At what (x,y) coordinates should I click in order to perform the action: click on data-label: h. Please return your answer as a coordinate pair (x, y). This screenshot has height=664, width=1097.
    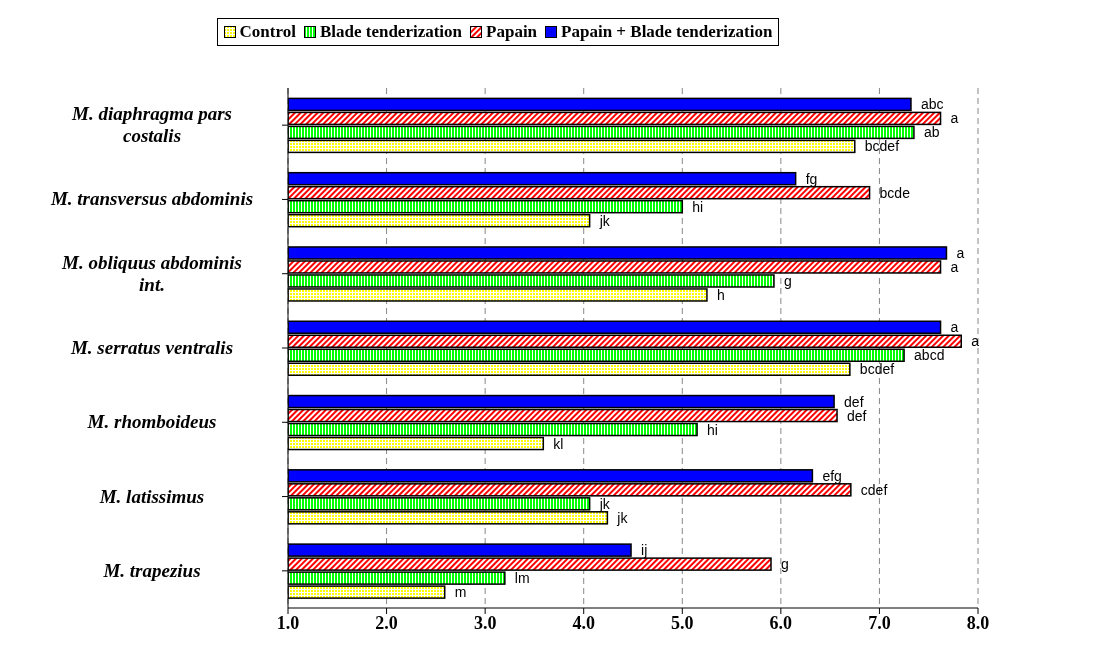
    Looking at the image, I should click on (720, 294).